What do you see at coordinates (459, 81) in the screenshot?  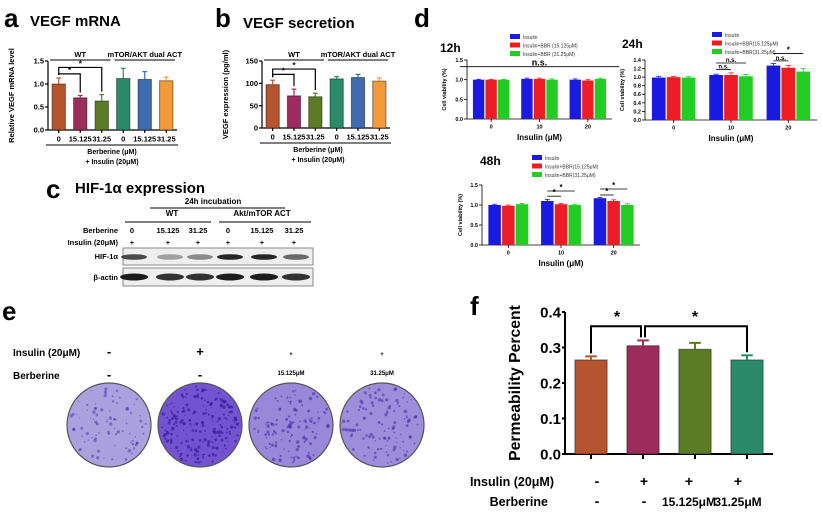 I see `y-tick-label: 1.0` at bounding box center [459, 81].